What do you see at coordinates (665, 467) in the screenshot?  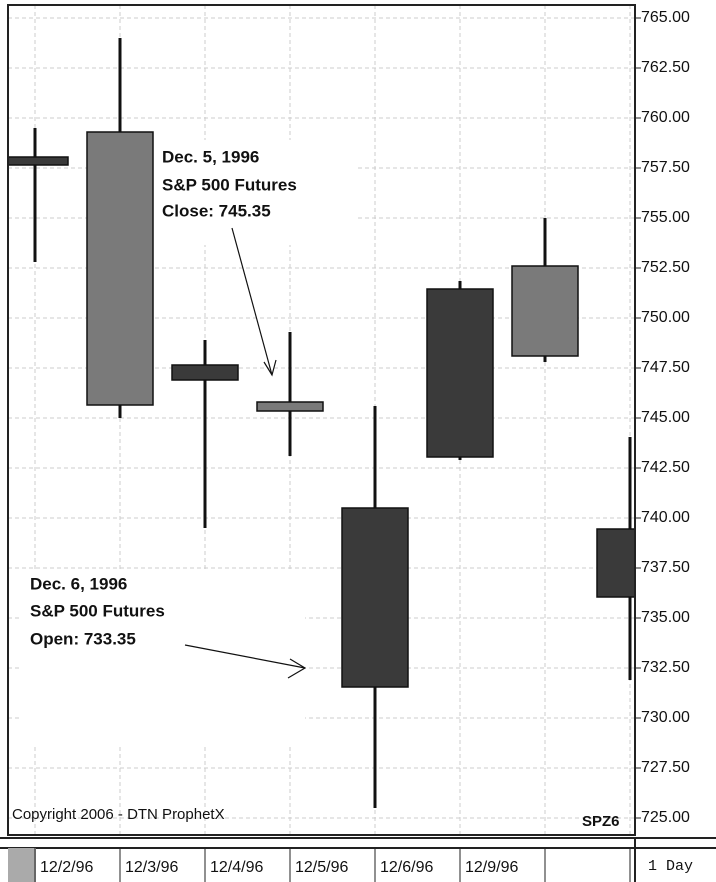 I see `y-tick-label: 742.50` at bounding box center [665, 467].